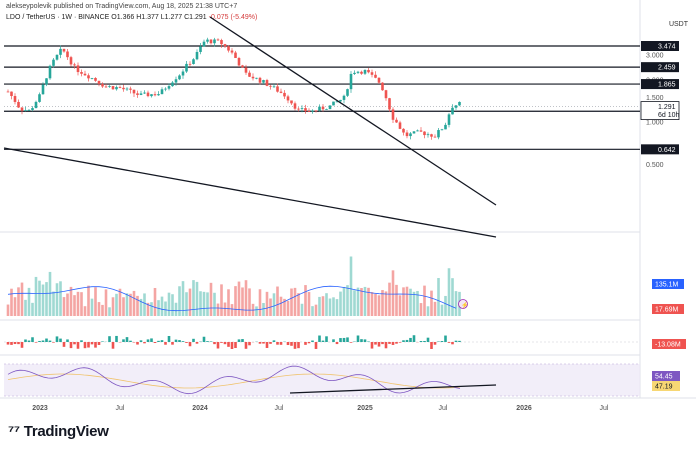 The height and width of the screenshot is (451, 696). Describe the element at coordinates (195, 17) in the screenshot. I see `ohlc-close: C1.291` at that location.